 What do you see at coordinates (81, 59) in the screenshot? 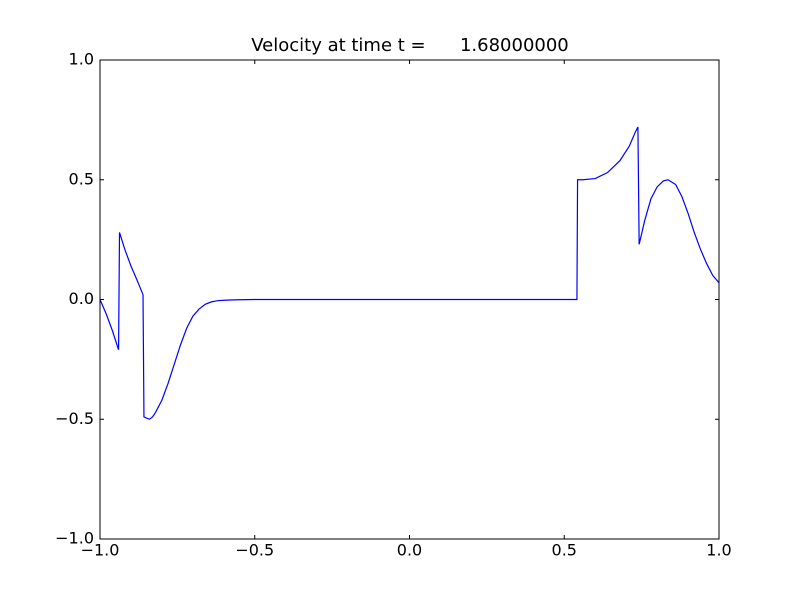
I see `y-tick-label: 1.0` at bounding box center [81, 59].